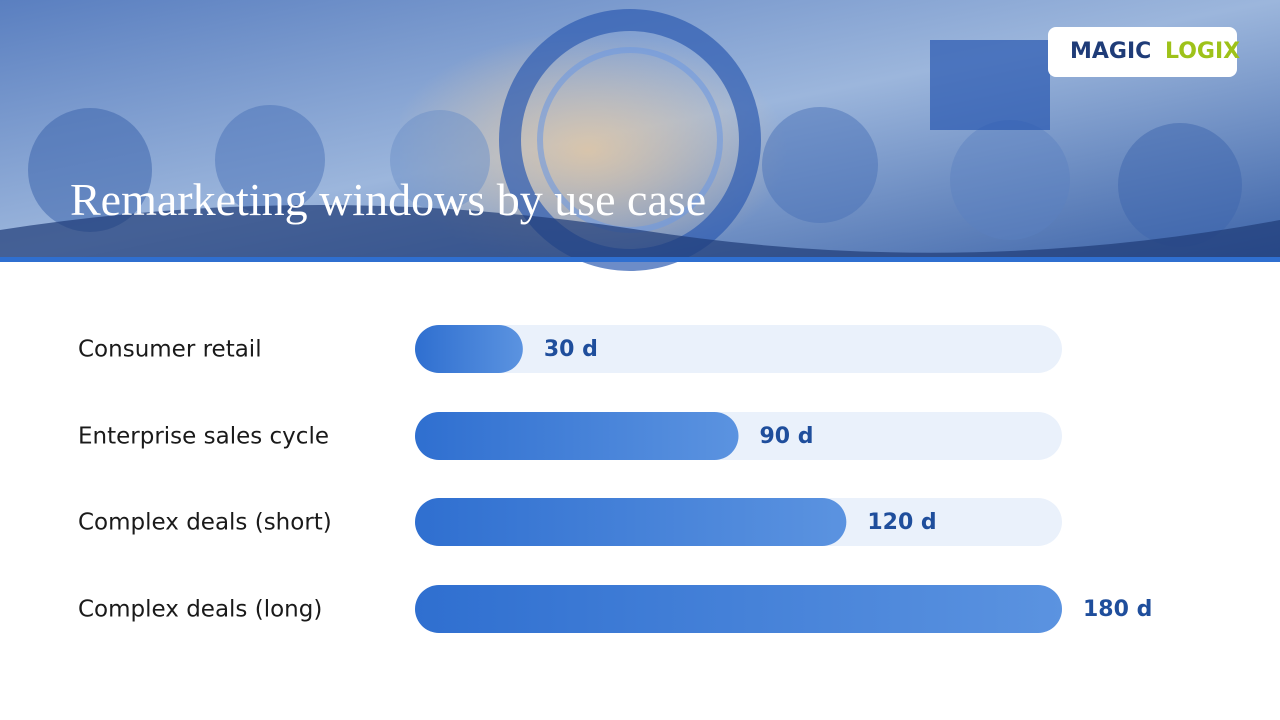 The width and height of the screenshot is (1280, 720). Describe the element at coordinates (1117, 609) in the screenshot. I see `value-label: 180 d` at that location.